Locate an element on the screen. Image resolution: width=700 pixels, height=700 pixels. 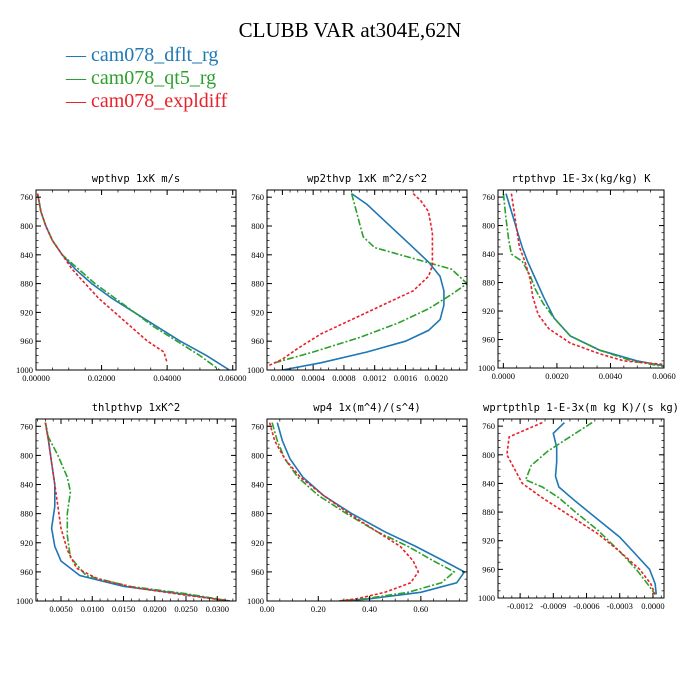
x-tick-label: 0.04000 is located at coordinates (167, 378).